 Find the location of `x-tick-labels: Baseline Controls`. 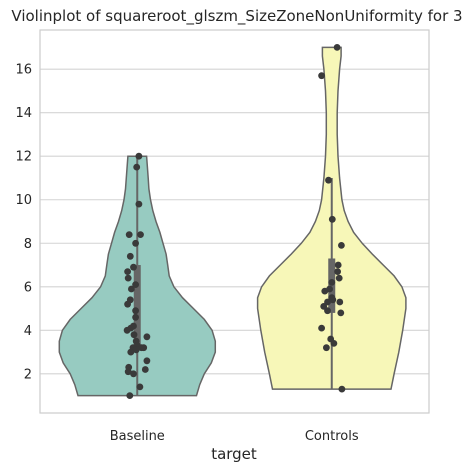

x-tick-labels: Baseline Controls is located at coordinates (234, 436).